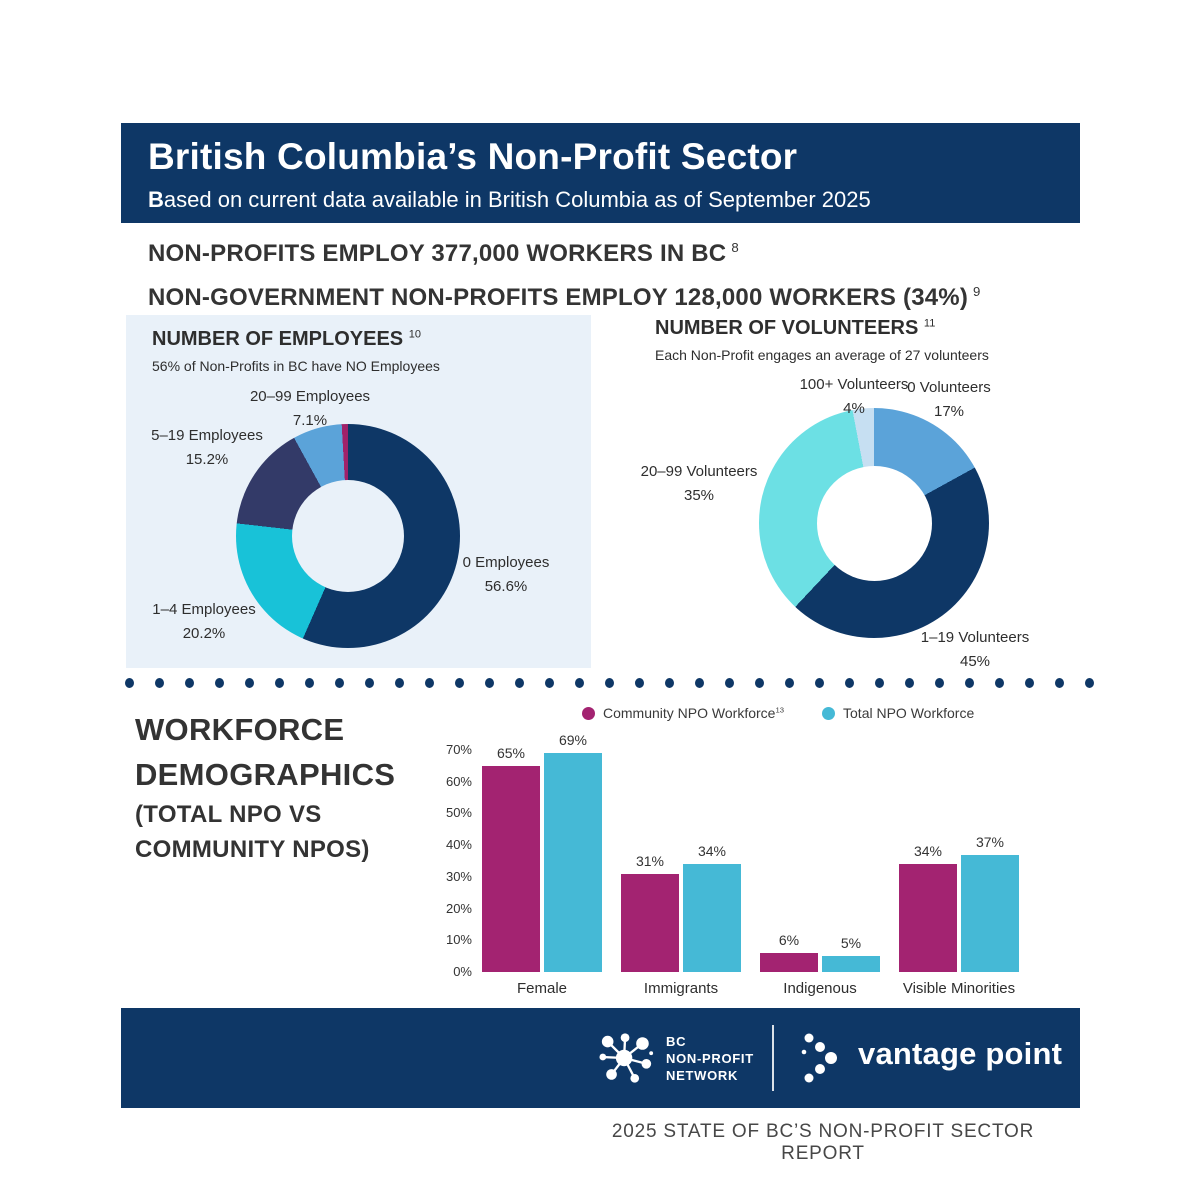  What do you see at coordinates (960, 1053) in the screenshot?
I see `vantage-point-wordmark: vantage point` at bounding box center [960, 1053].